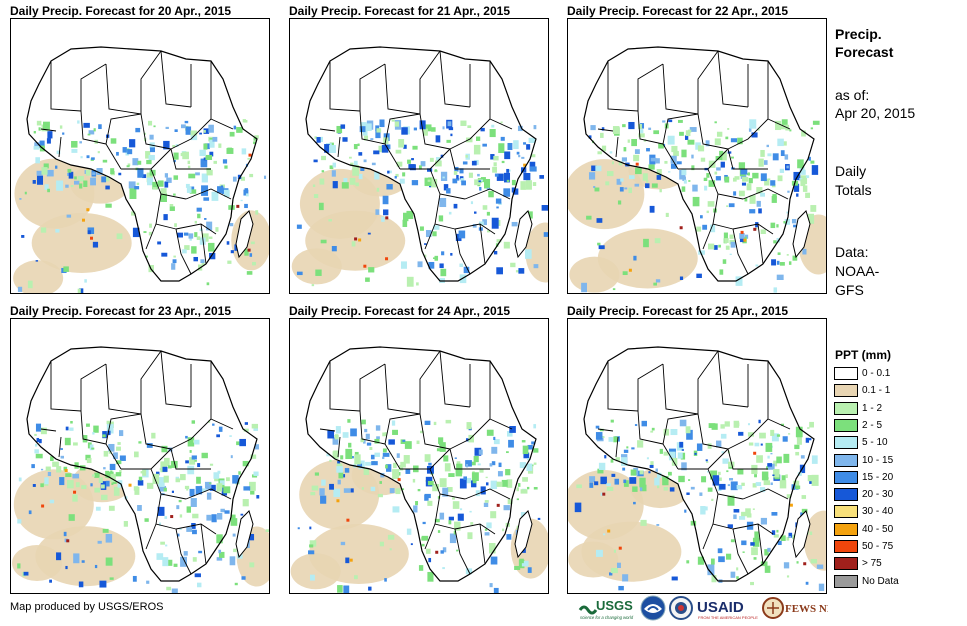  Describe the element at coordinates (849, 290) in the screenshot. I see `data-source-line3: GFS` at that location.